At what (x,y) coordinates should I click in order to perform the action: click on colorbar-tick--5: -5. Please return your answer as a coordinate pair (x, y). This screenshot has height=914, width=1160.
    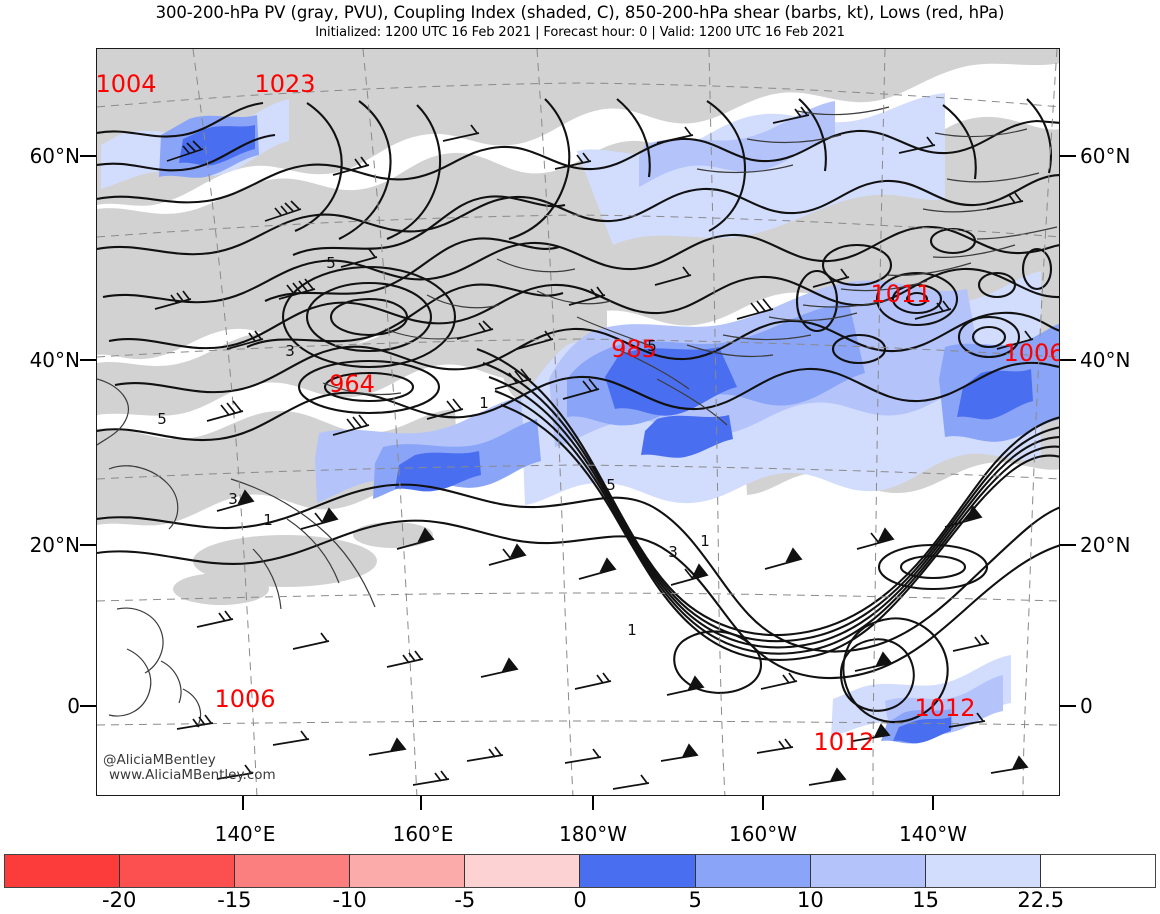
    Looking at the image, I should click on (465, 900).